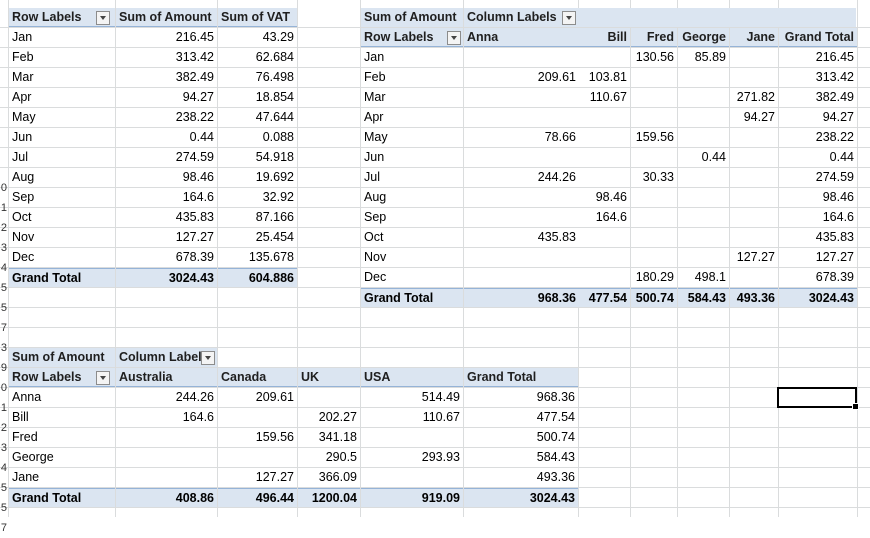 The height and width of the screenshot is (538, 870). Describe the element at coordinates (818, 117) in the screenshot. I see `pivot2-value-cell: 94.27` at that location.